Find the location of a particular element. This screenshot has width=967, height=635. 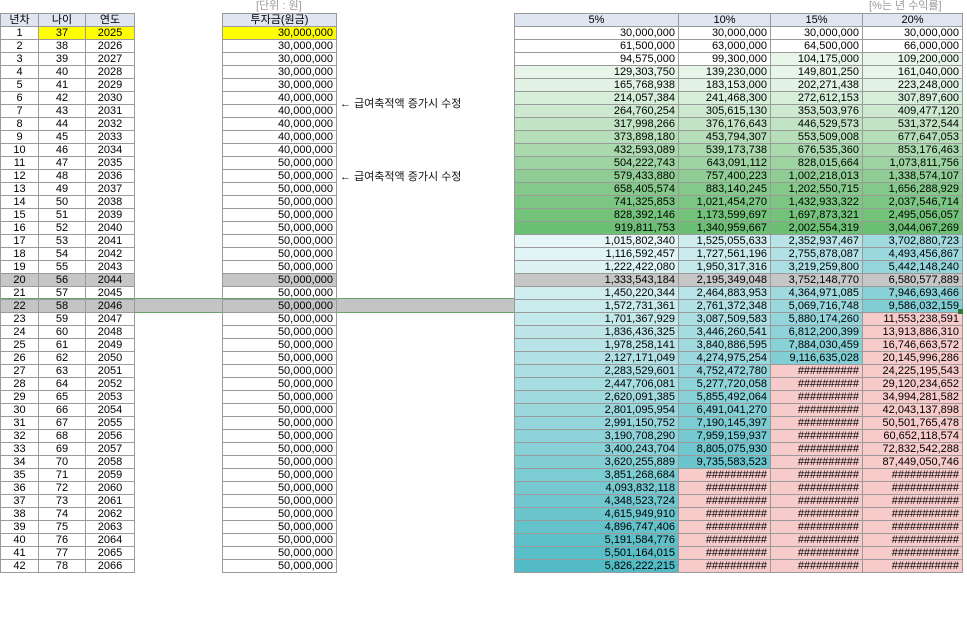

row-year-no: 39 is located at coordinates (20, 527).